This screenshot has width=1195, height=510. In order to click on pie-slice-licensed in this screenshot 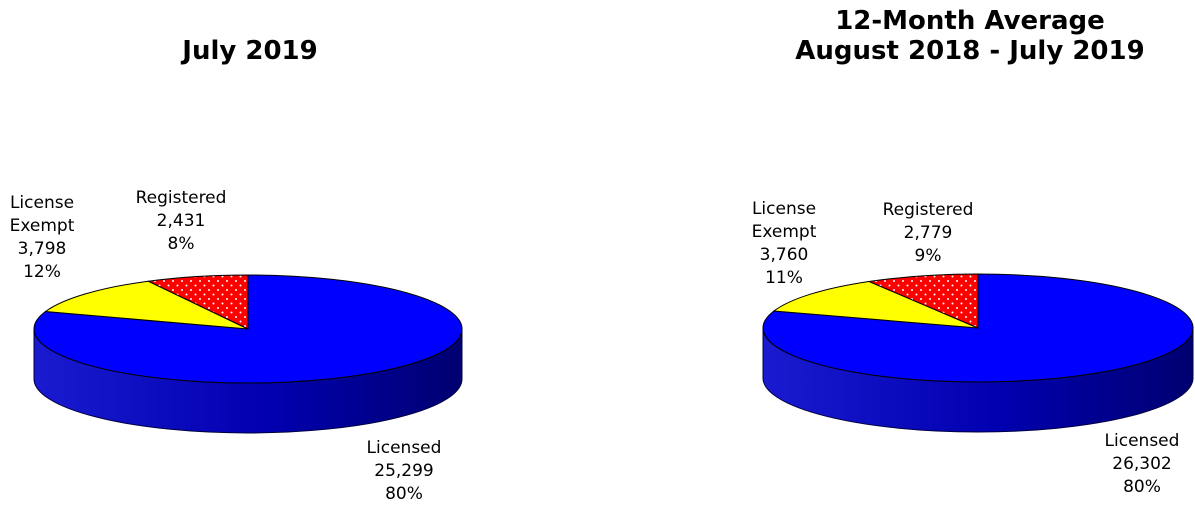, I will do `click(248, 329)`.